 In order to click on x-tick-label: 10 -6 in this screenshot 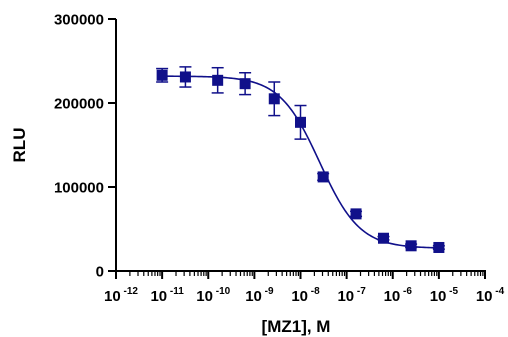, I will do `click(398, 295)`.